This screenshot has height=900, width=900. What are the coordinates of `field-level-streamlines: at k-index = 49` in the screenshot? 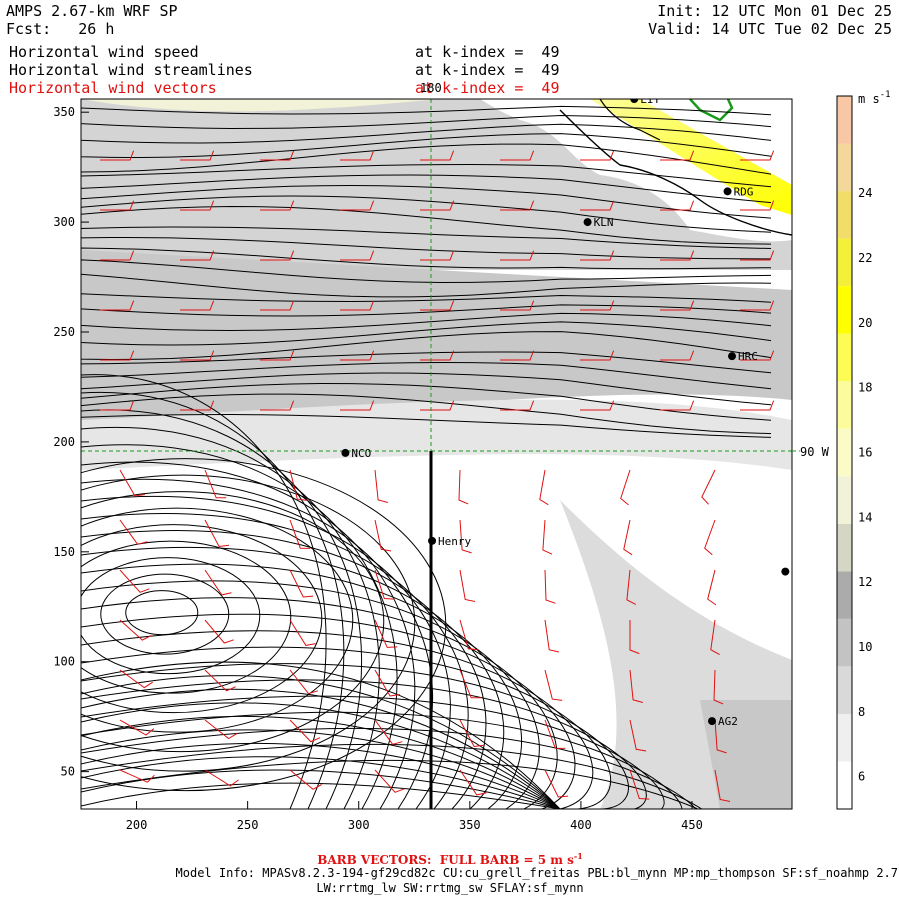 It's located at (487, 70).